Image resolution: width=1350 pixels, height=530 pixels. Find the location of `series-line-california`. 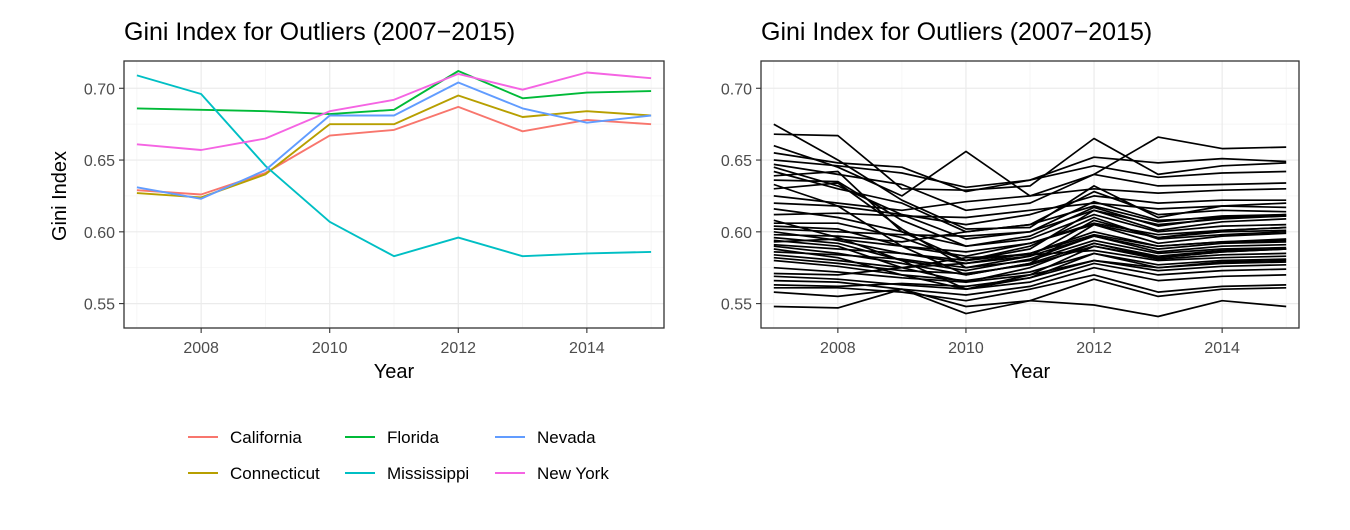

series-line-california is located at coordinates (394, 150).